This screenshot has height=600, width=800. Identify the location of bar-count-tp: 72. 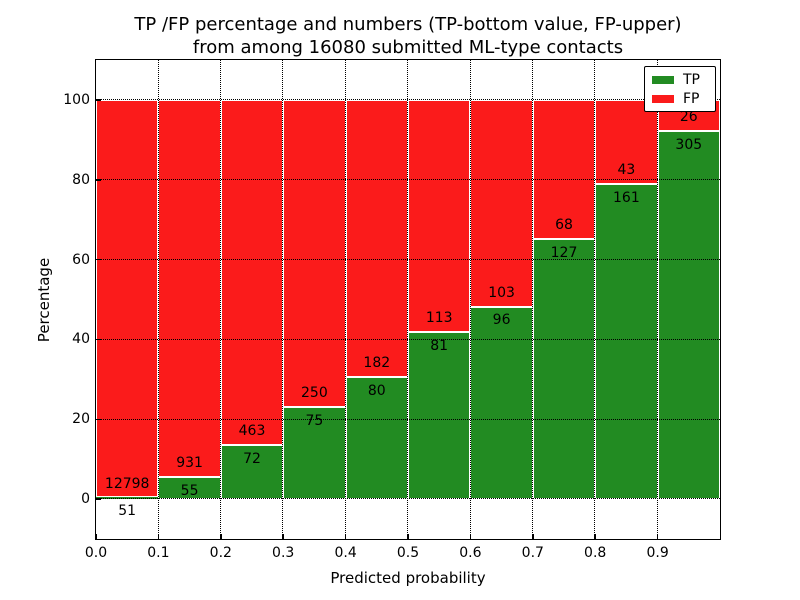
(252, 459).